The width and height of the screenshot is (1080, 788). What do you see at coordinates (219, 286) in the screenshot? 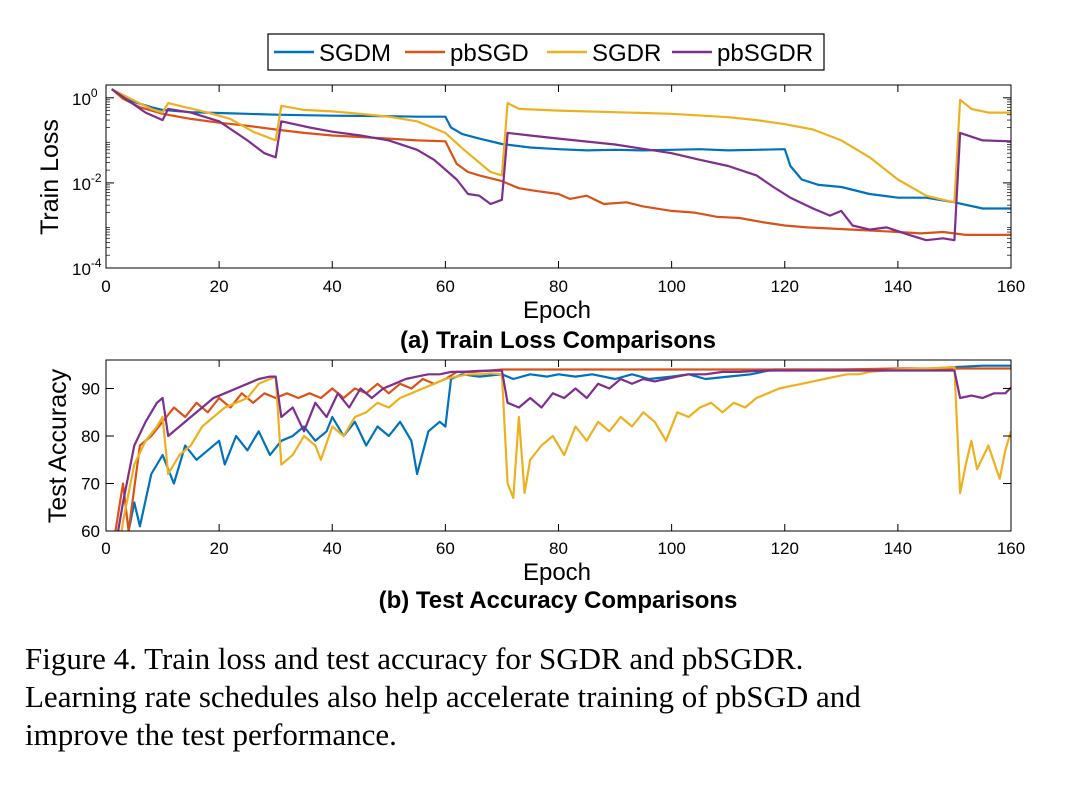
I see `train-loss-x-tick-label: 20` at bounding box center [219, 286].